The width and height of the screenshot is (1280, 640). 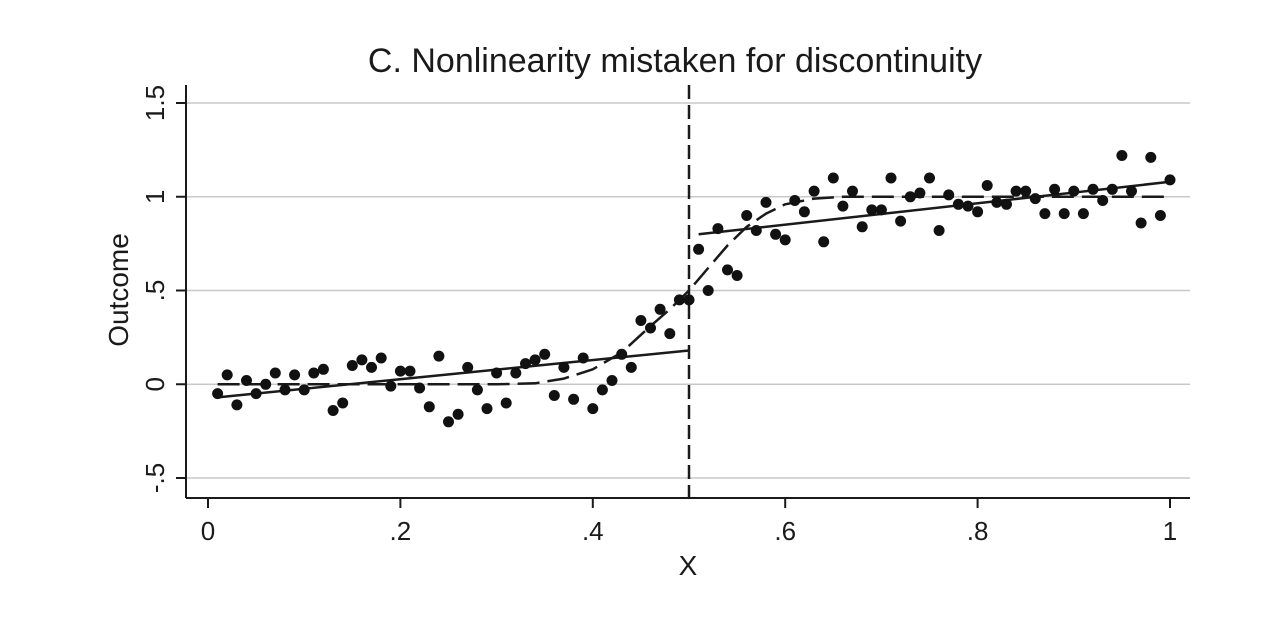 What do you see at coordinates (1170, 531) in the screenshot?
I see `x-tick-label: 1` at bounding box center [1170, 531].